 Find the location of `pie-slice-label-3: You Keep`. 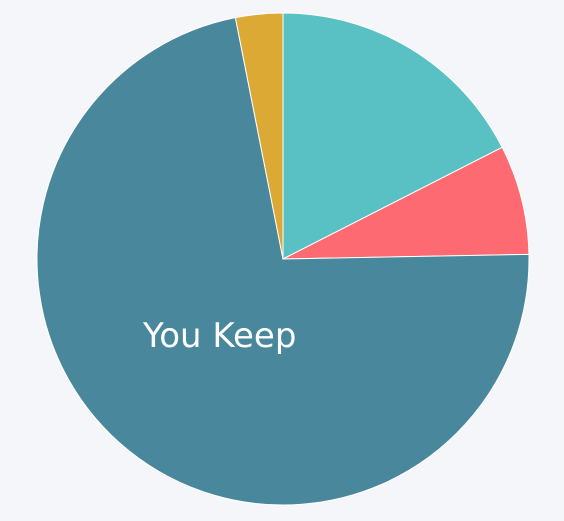

pie-slice-label-3: You Keep is located at coordinates (219, 336).